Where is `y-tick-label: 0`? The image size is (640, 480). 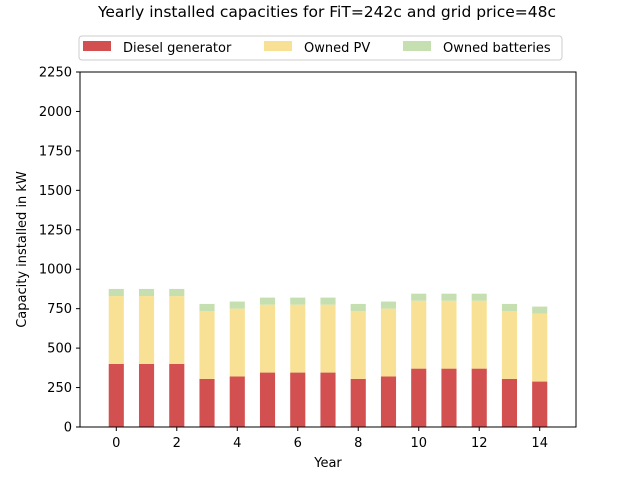 y-tick-label: 0 is located at coordinates (68, 428).